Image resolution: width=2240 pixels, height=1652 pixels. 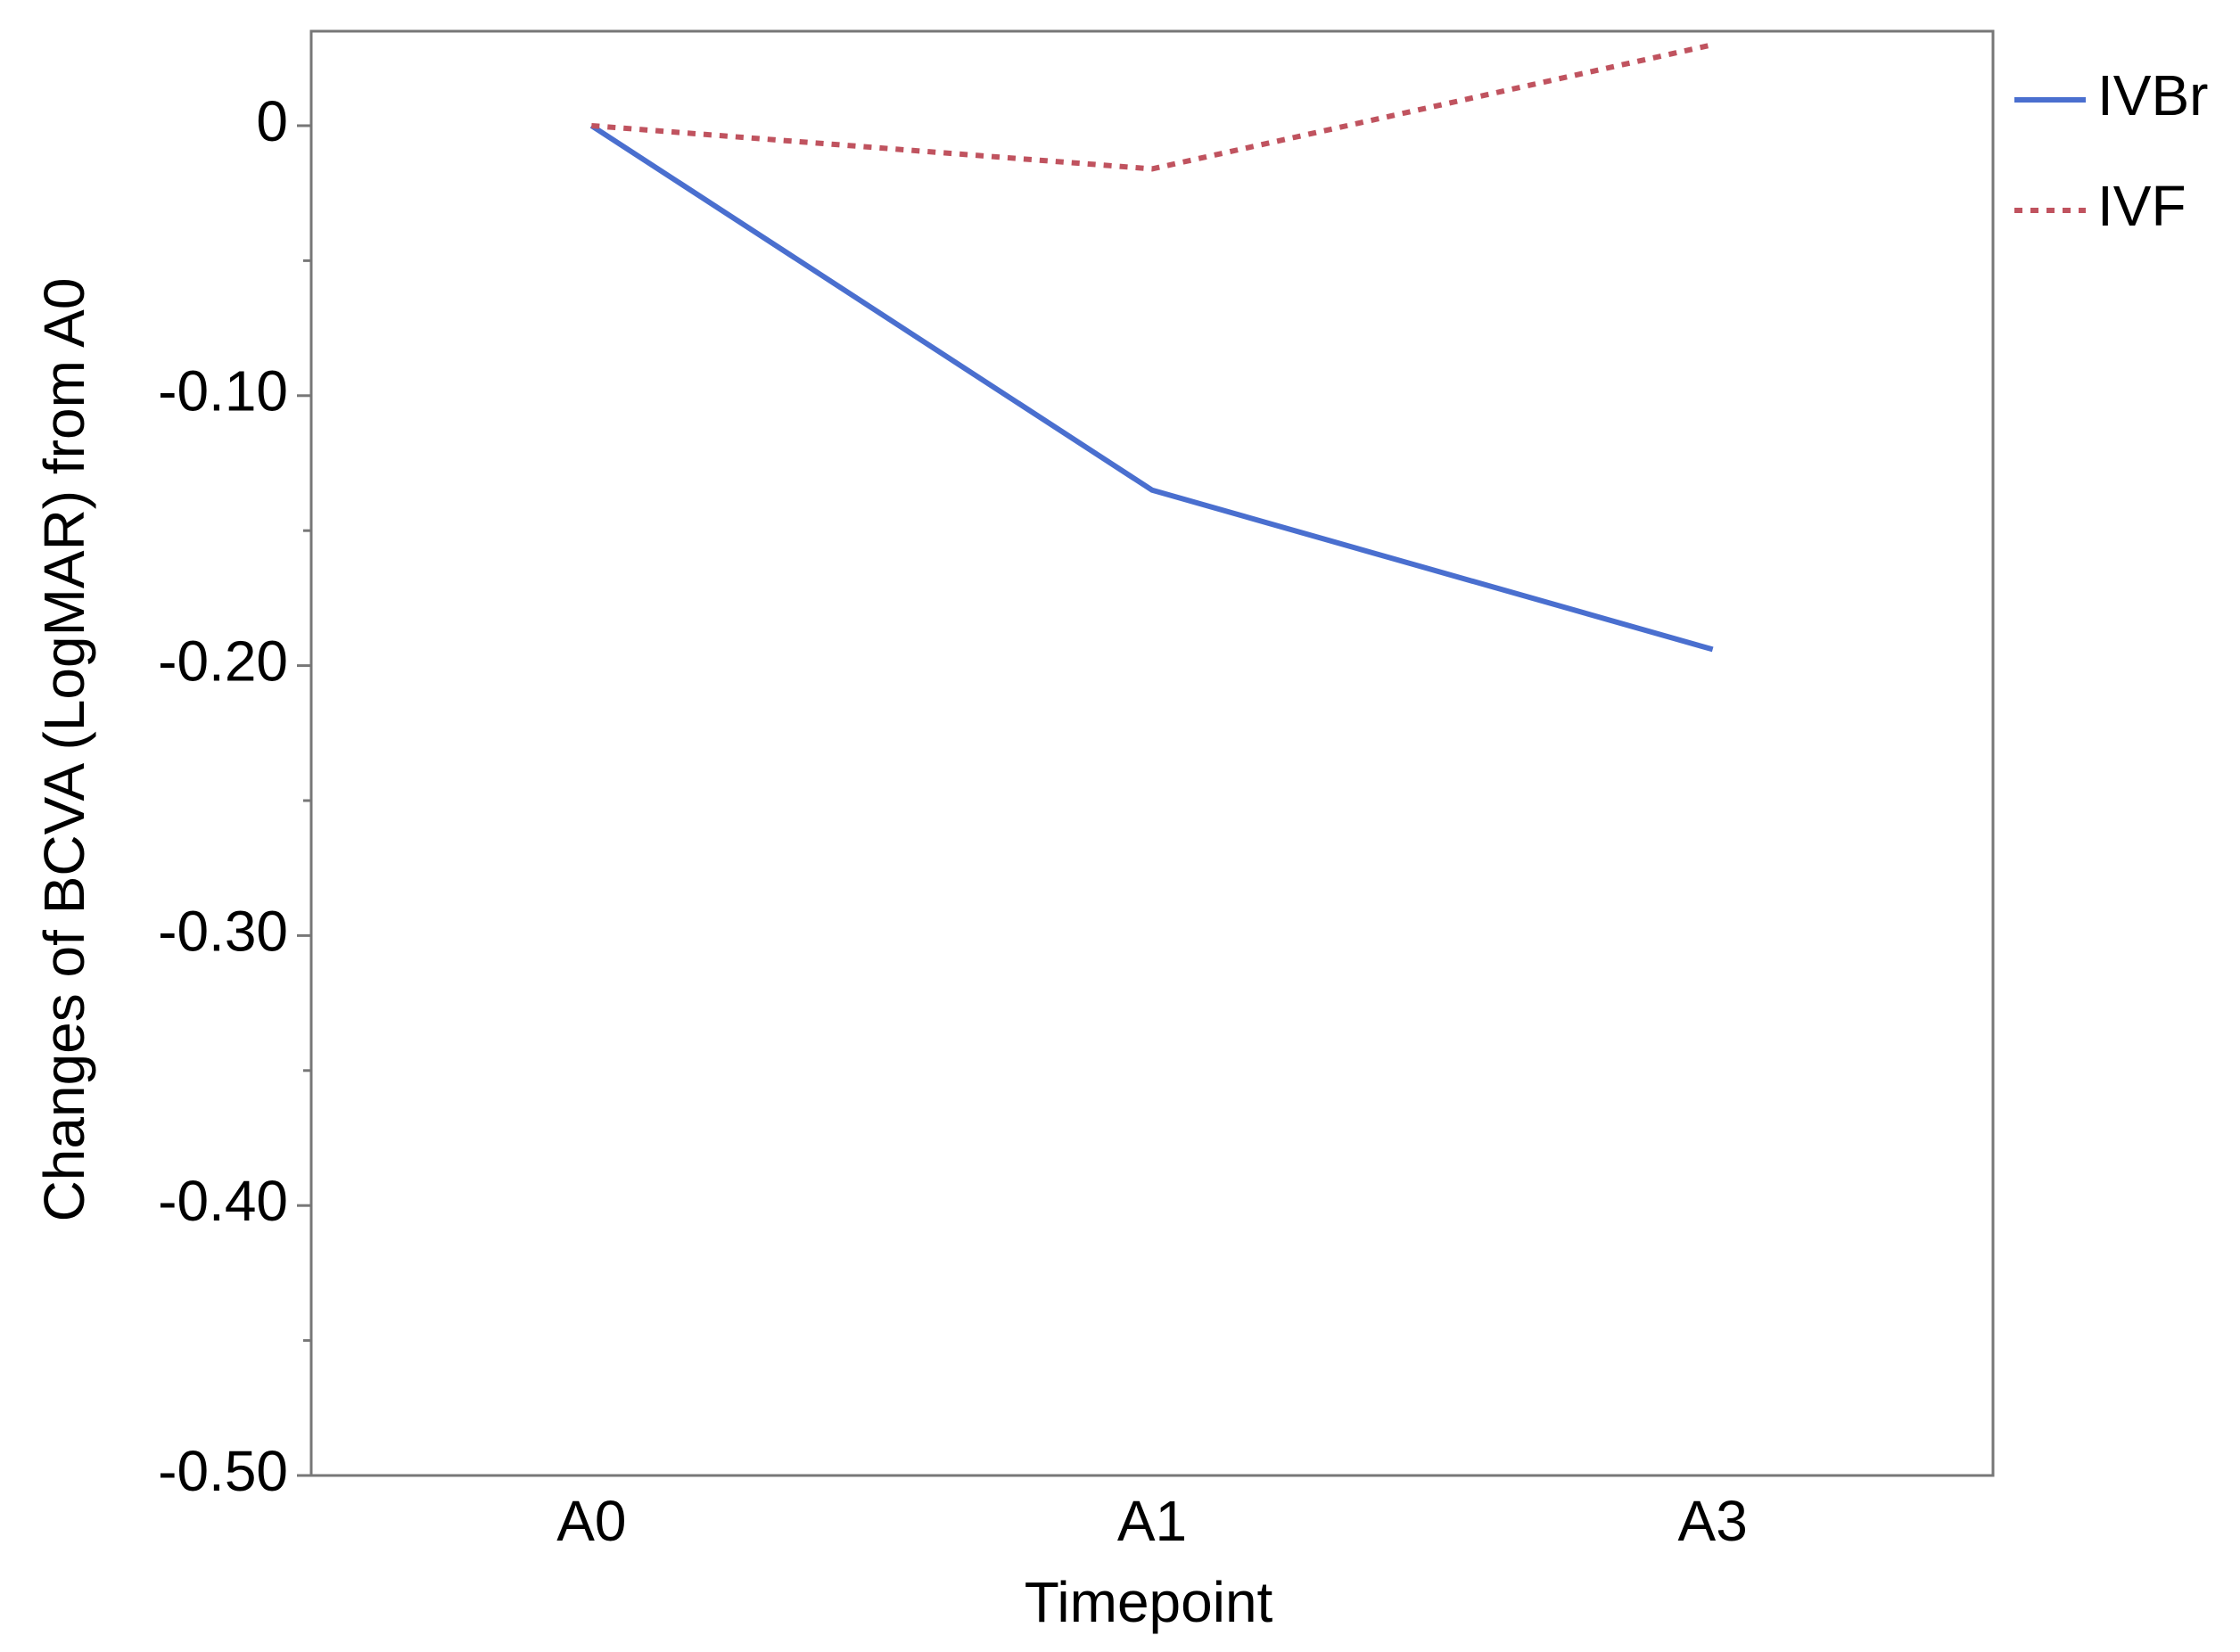 What do you see at coordinates (2152, 95) in the screenshot?
I see `legend-label: IVBr` at bounding box center [2152, 95].